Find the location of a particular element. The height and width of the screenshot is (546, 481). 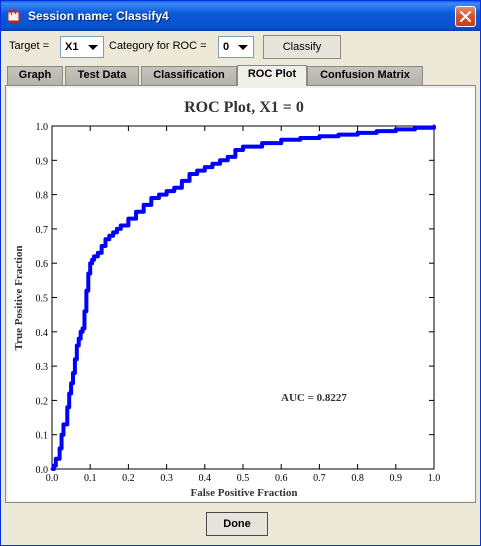

classify-button: Classify is located at coordinates (302, 47).